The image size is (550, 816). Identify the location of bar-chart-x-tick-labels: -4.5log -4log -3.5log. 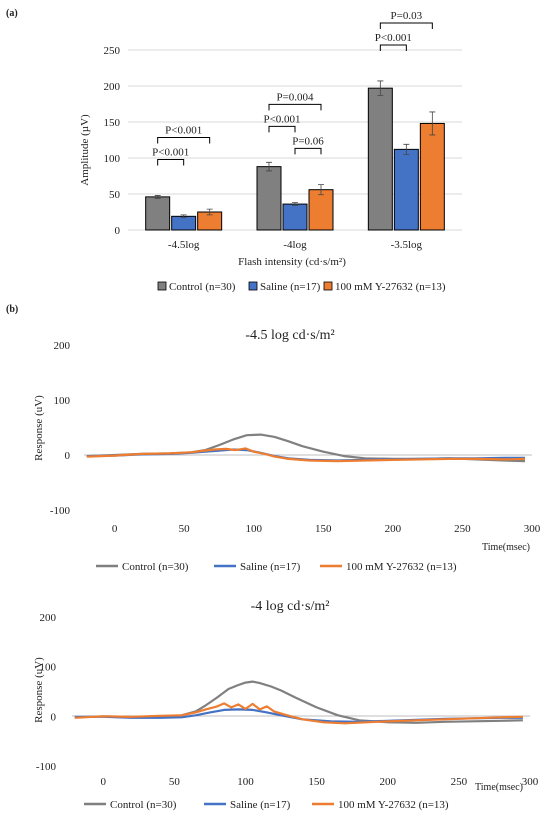
(295, 245).